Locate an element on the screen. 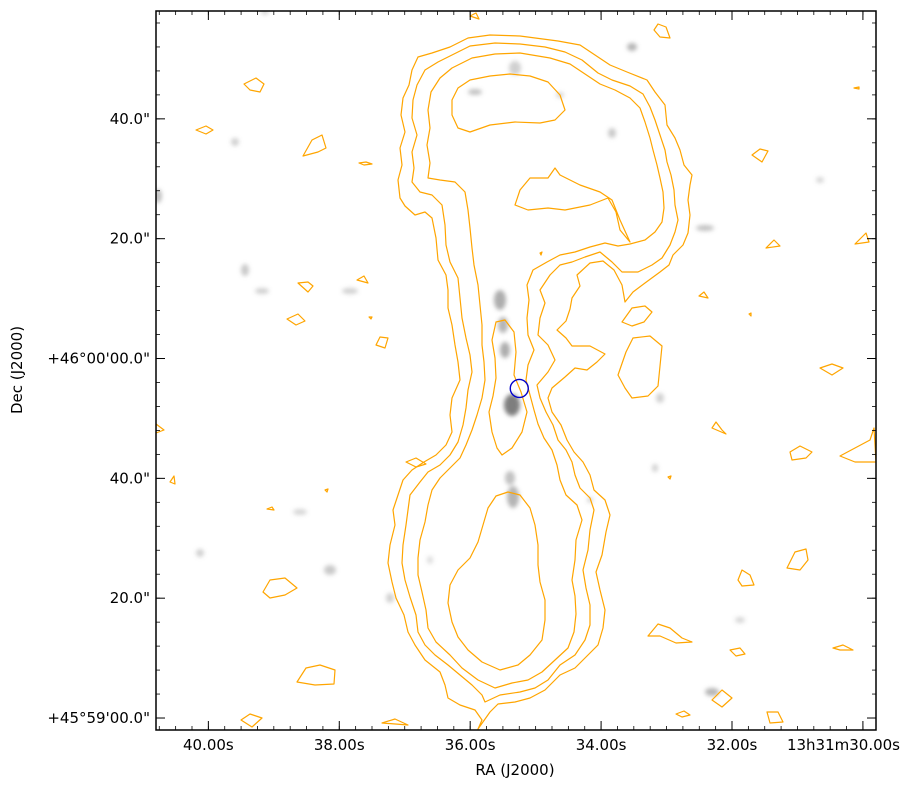 The width and height of the screenshot is (908, 788). y-tick-label: +45°59'00.0" is located at coordinates (98, 718).